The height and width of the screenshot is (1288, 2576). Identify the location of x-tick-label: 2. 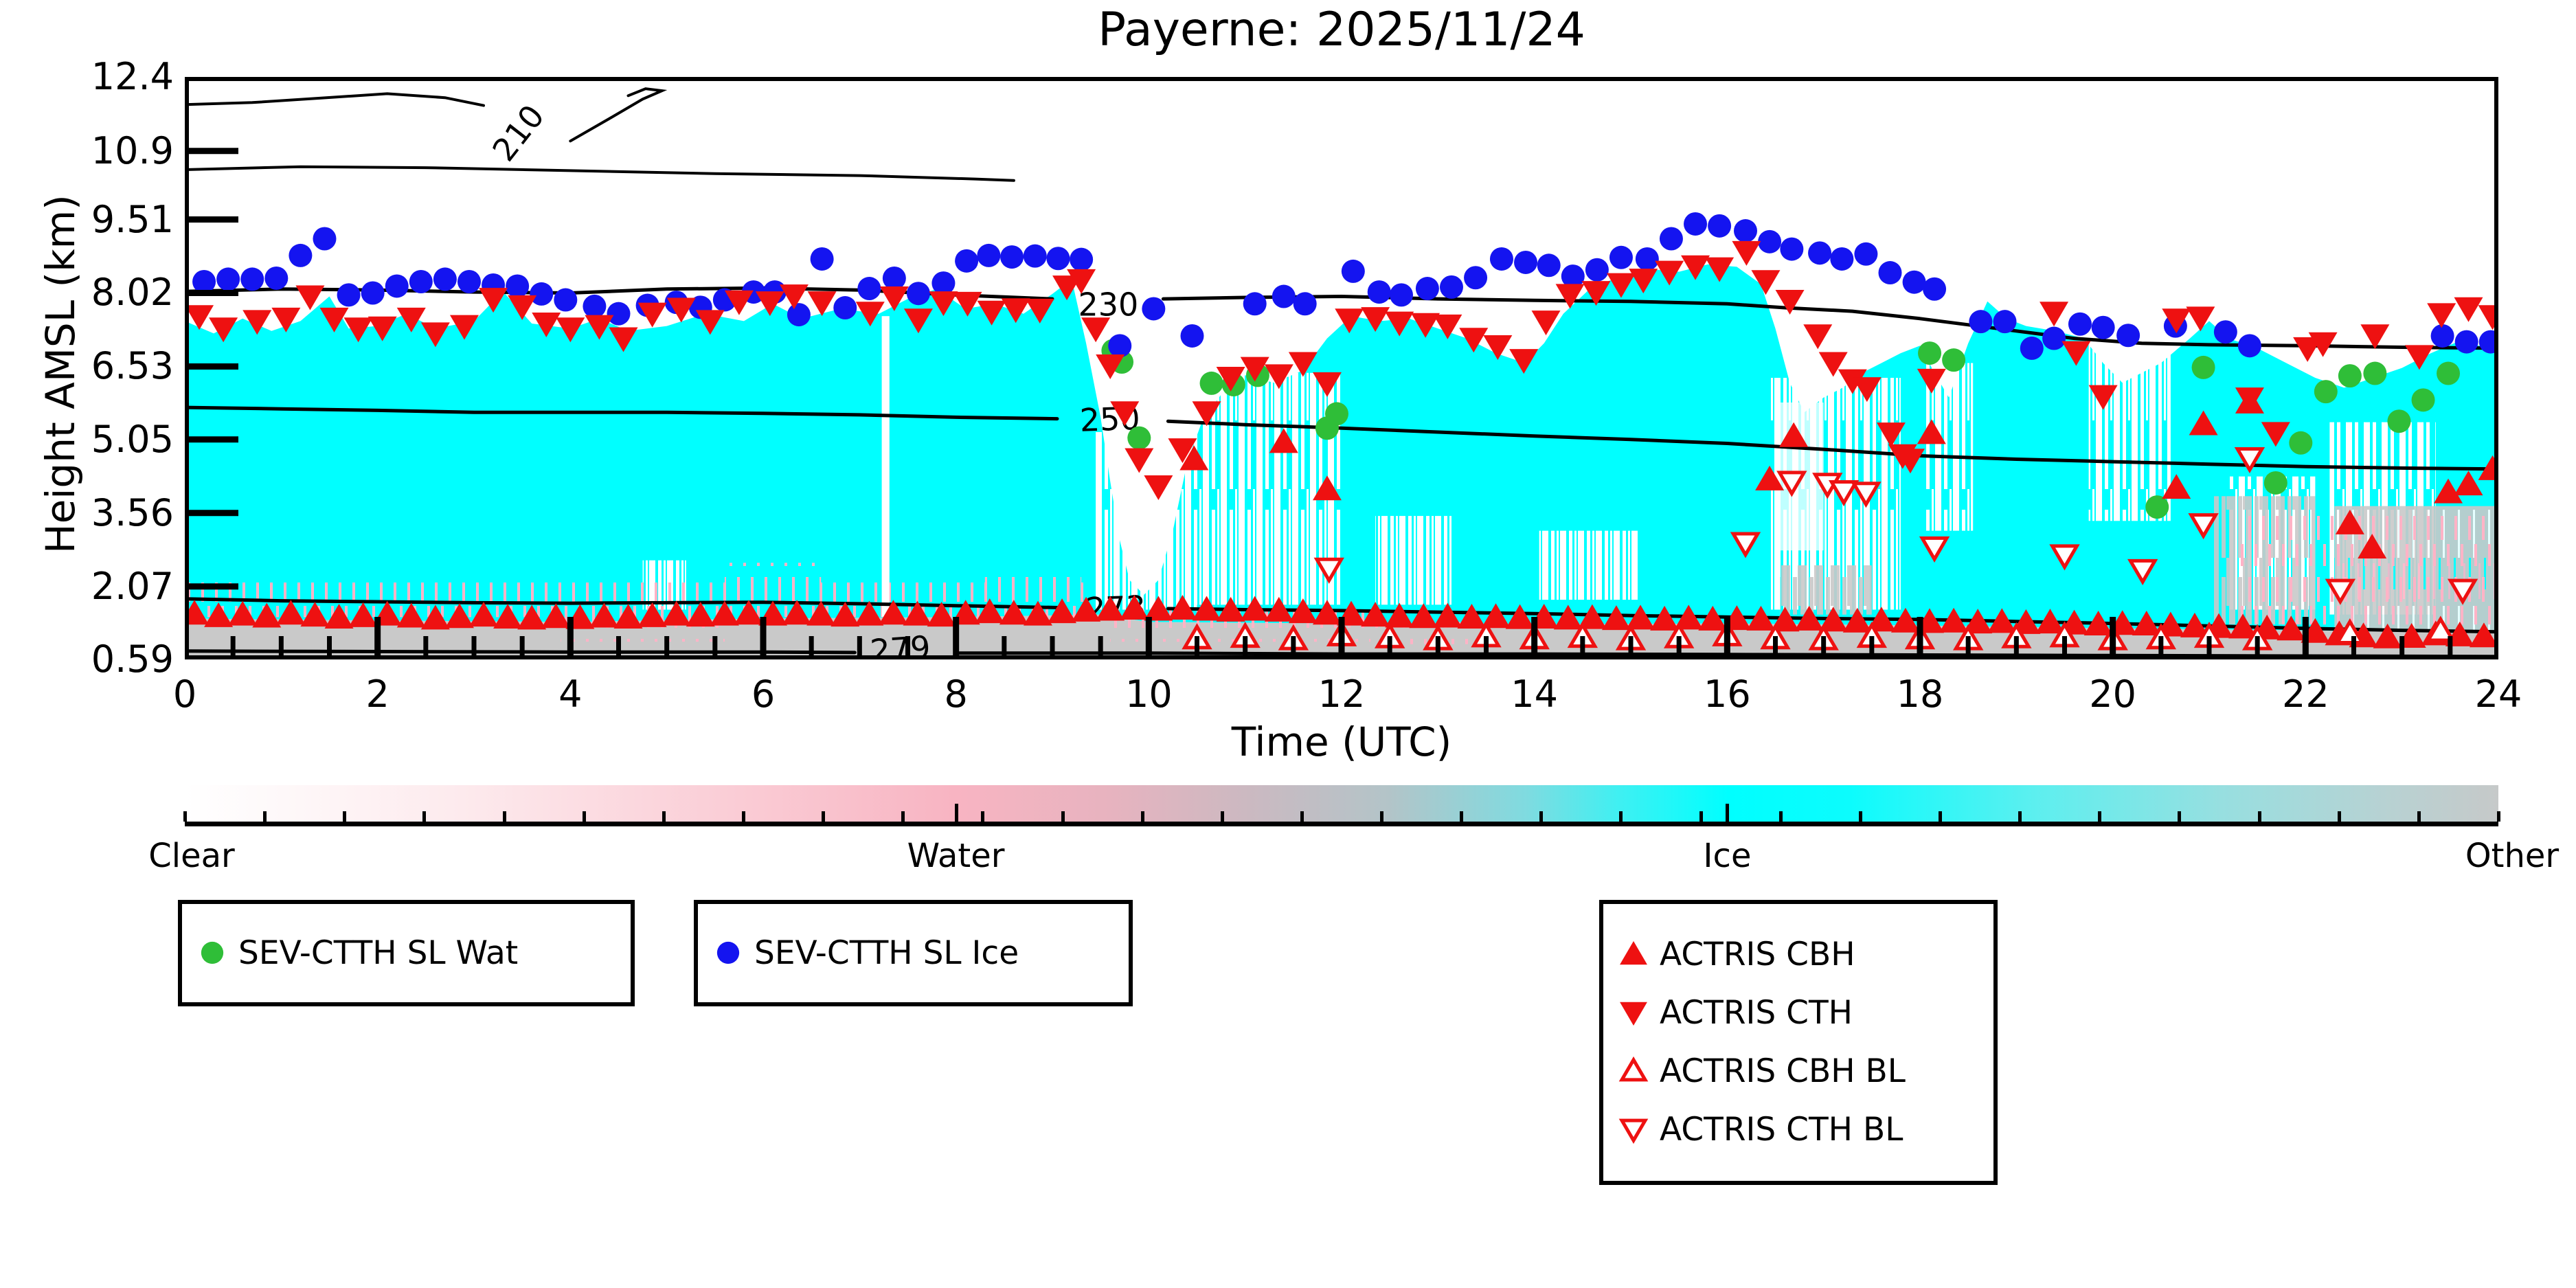
(377, 694).